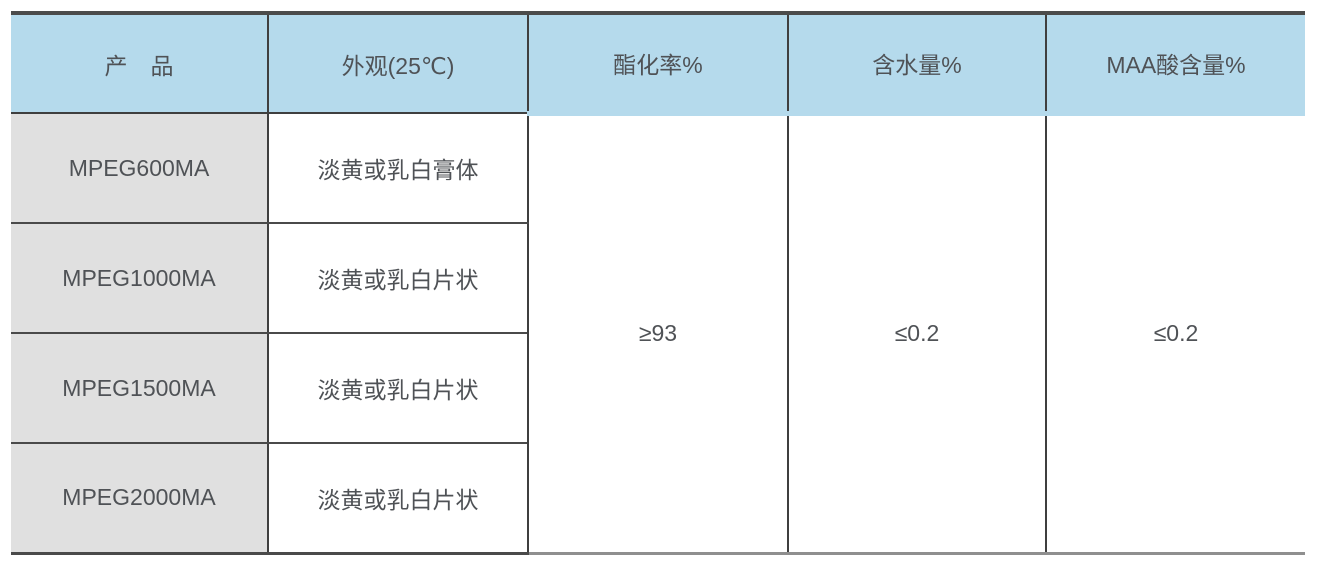 This screenshot has width=1318, height=580. I want to click on product-cell: MPEG1000MA, so click(139, 278).